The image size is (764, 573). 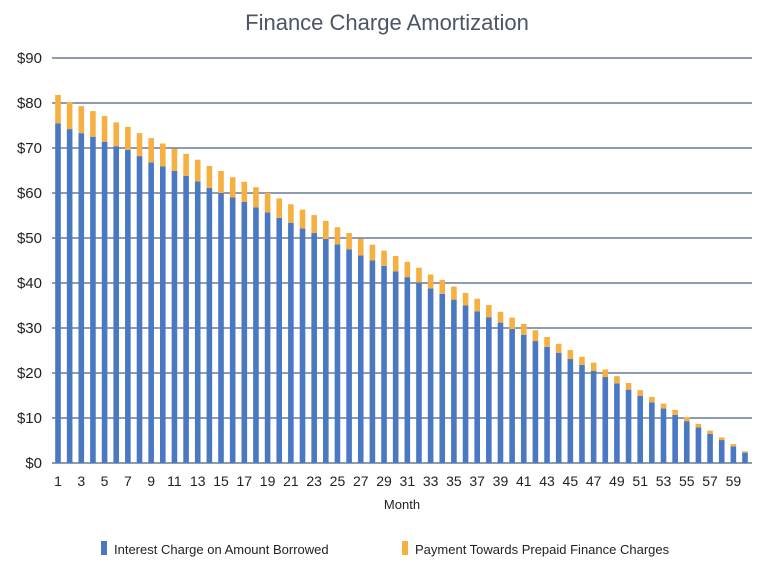 I want to click on x-tick-label: 57, so click(x=710, y=481).